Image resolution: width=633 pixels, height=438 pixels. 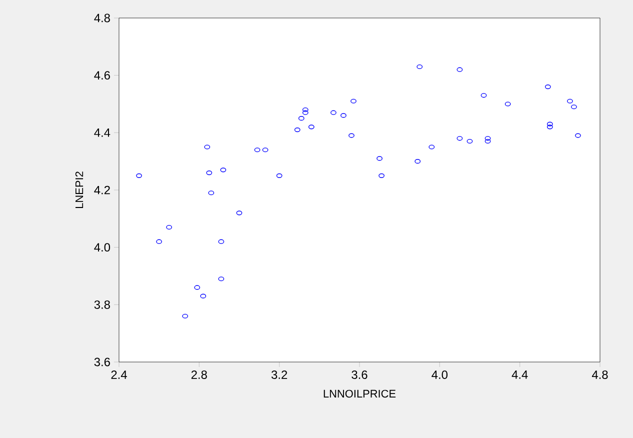 I want to click on x-tick-label: 3.2, so click(x=279, y=374).